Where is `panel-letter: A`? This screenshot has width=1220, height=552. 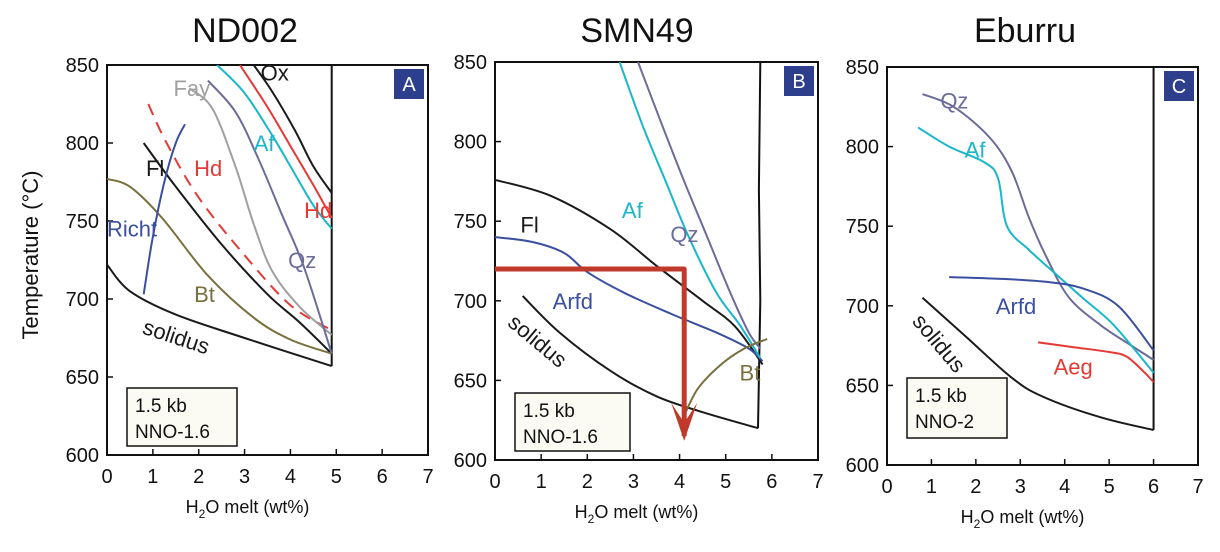 panel-letter: A is located at coordinates (409, 85).